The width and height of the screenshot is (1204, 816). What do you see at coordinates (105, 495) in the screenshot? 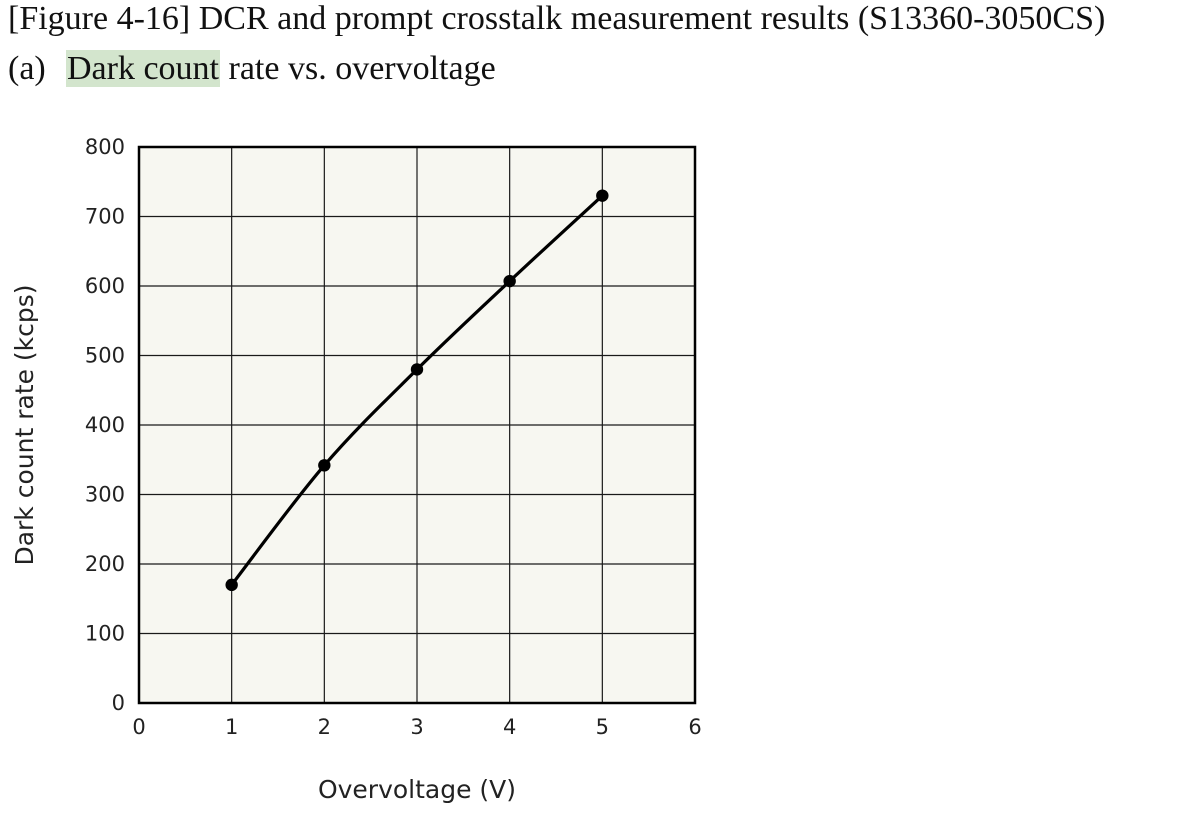
I see `y-tick-label: 300` at bounding box center [105, 495].